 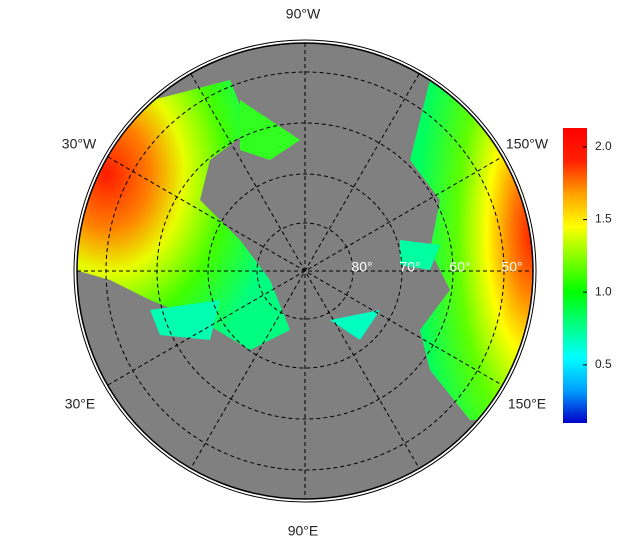 I want to click on meridian-label: 30°E, so click(x=80, y=404).